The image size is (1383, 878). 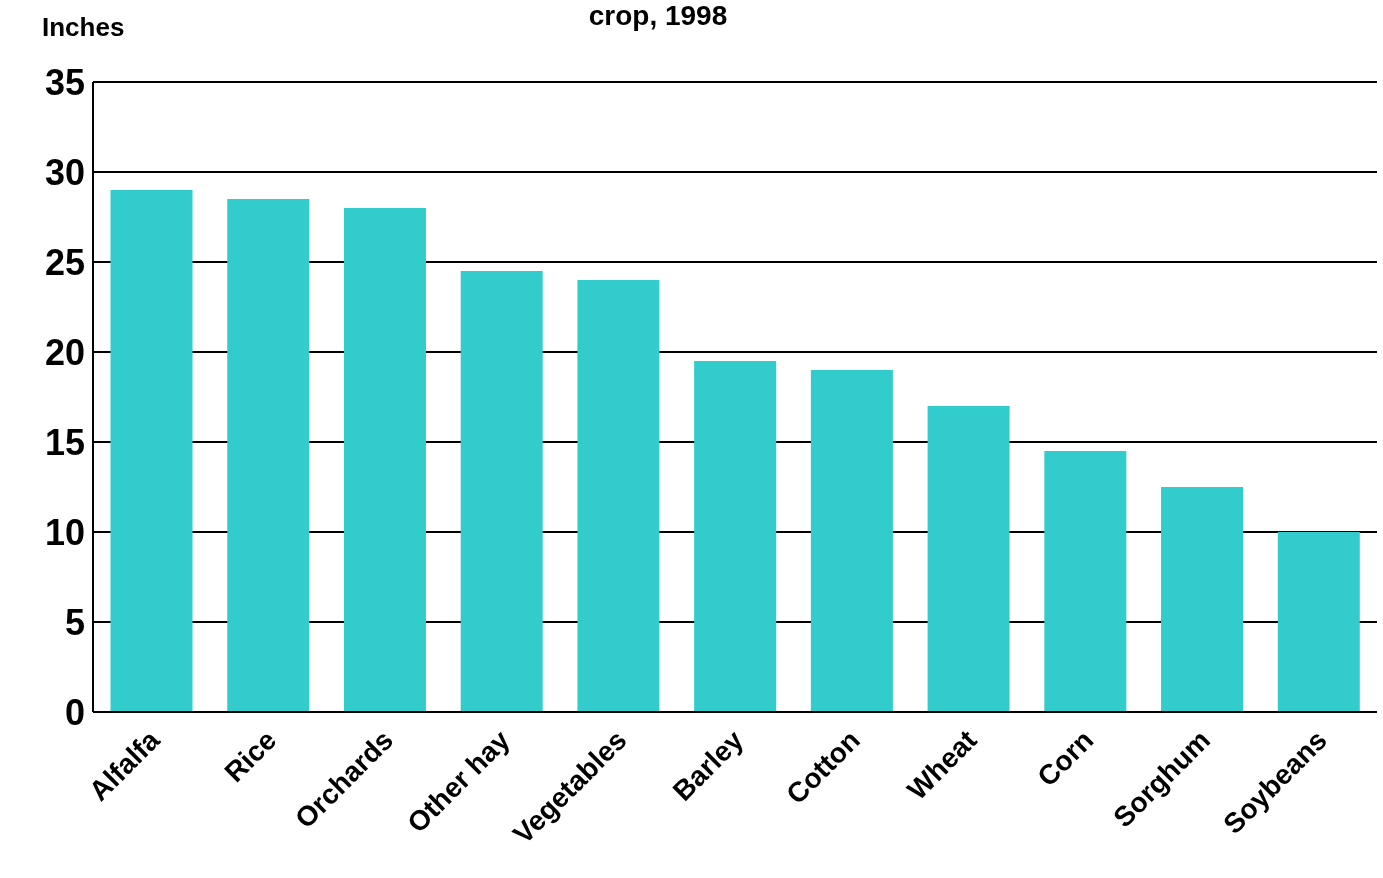 What do you see at coordinates (74, 622) in the screenshot?
I see `y-tick-label: 5` at bounding box center [74, 622].